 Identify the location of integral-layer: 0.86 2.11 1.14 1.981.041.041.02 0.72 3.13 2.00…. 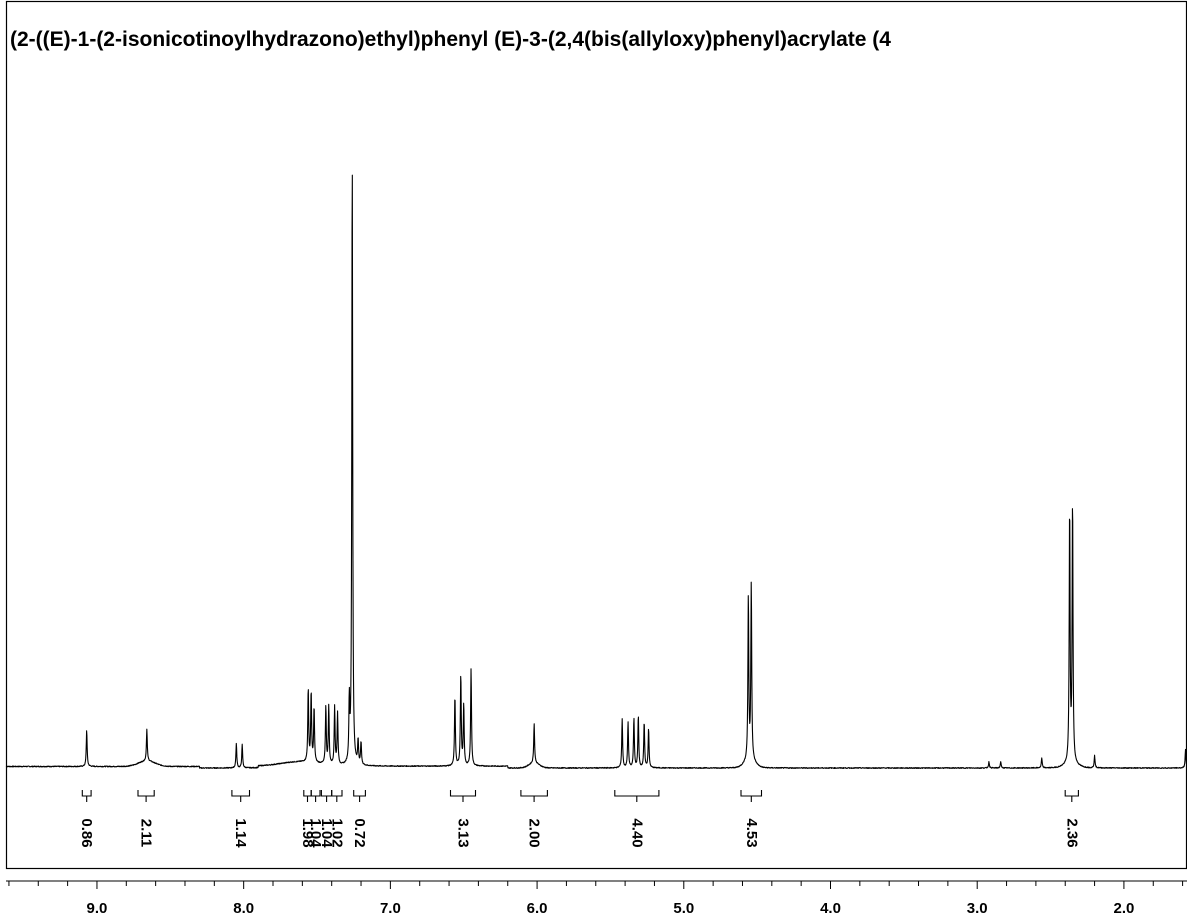
(579, 819).